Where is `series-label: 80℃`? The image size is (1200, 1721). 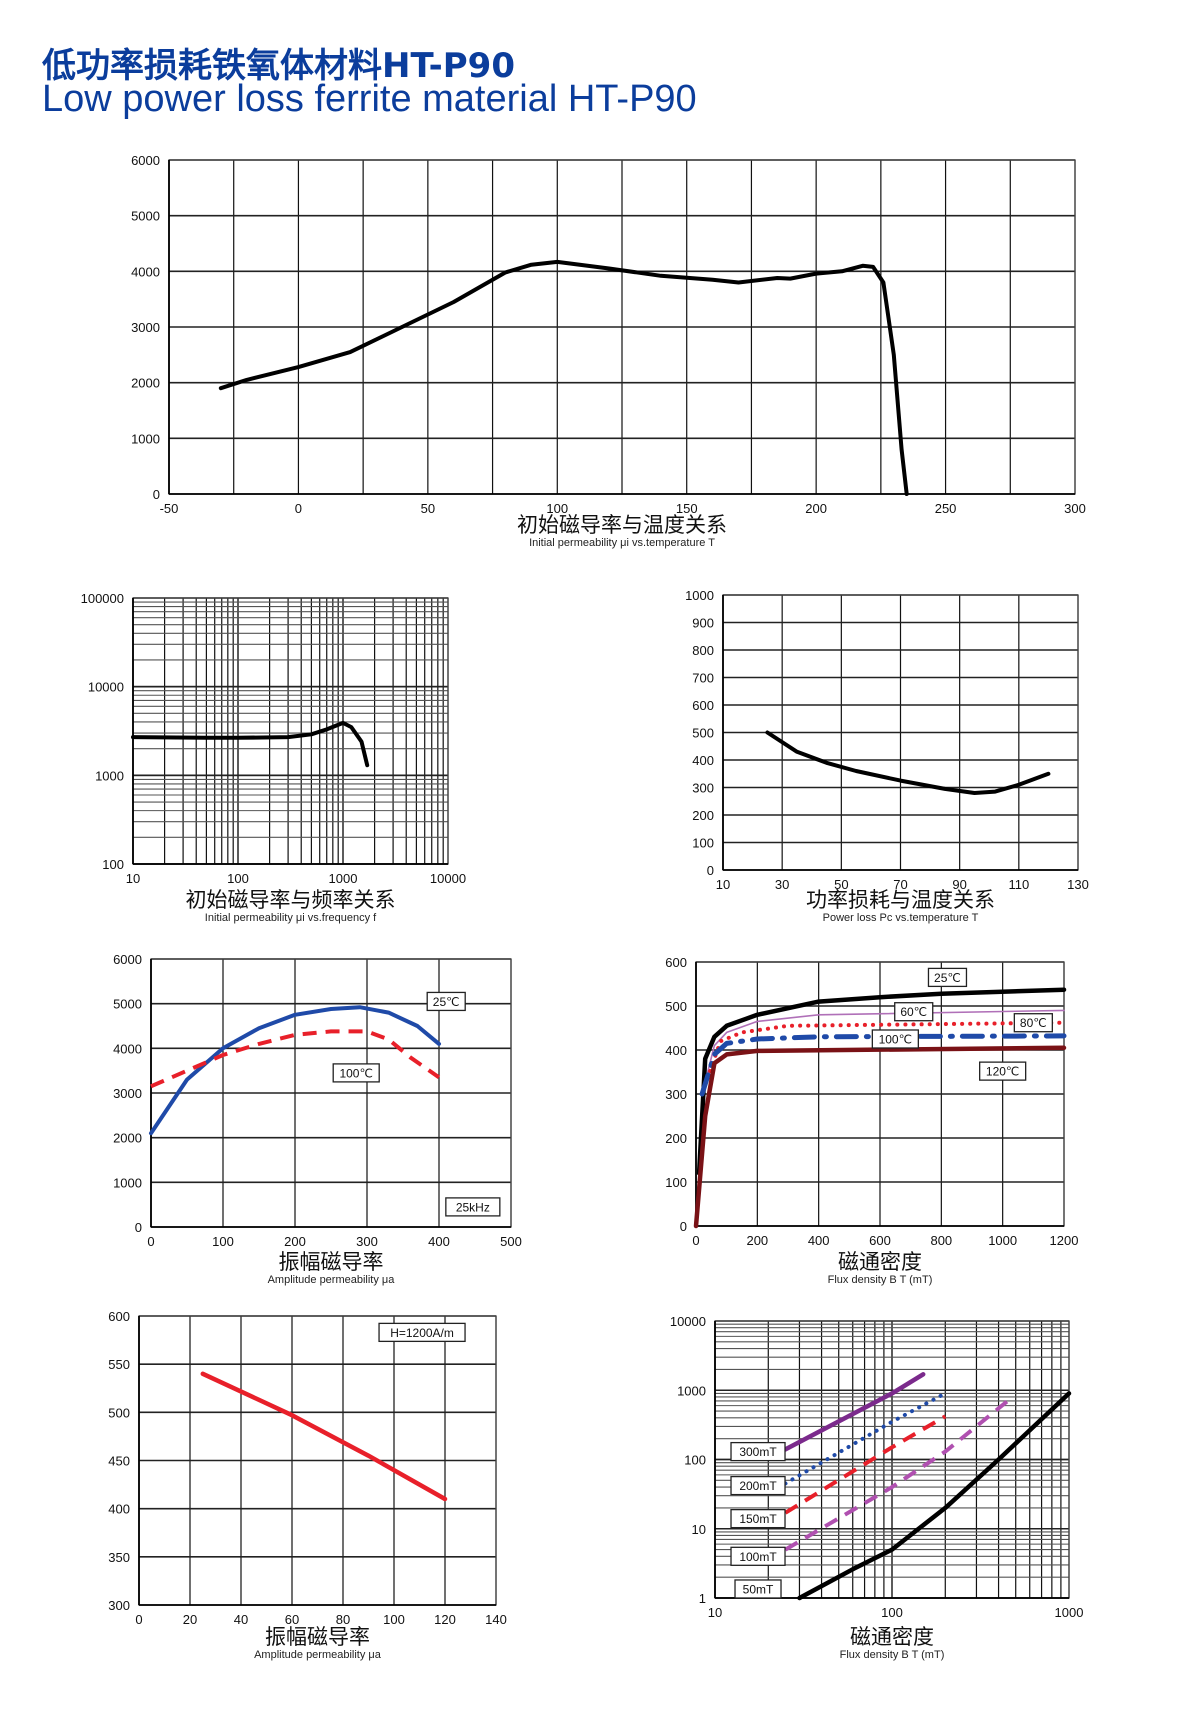 series-label: 80℃ is located at coordinates (1033, 1023).